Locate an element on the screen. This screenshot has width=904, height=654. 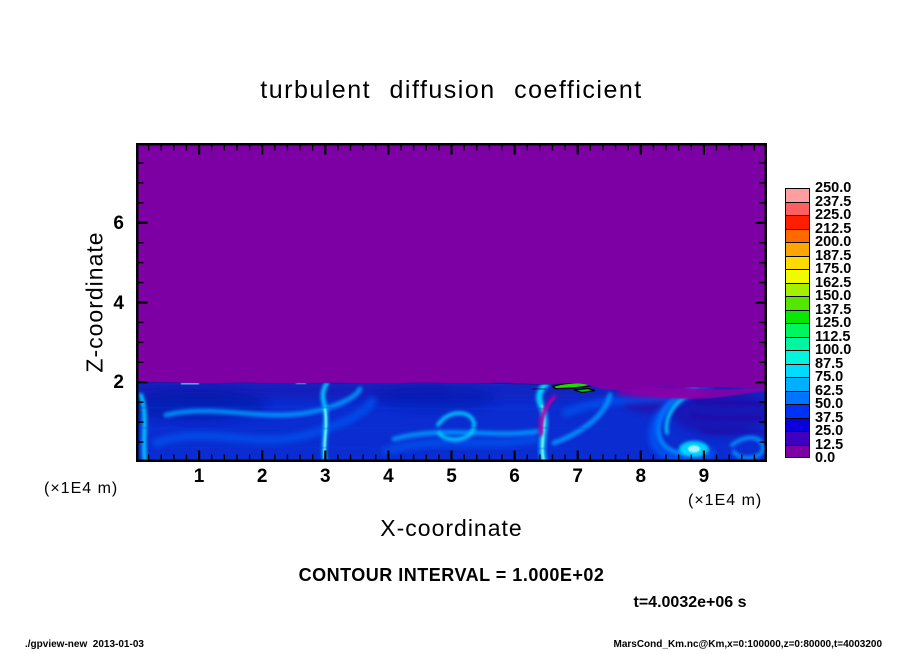
colorbar-level-label: 62.5 is located at coordinates (829, 390).